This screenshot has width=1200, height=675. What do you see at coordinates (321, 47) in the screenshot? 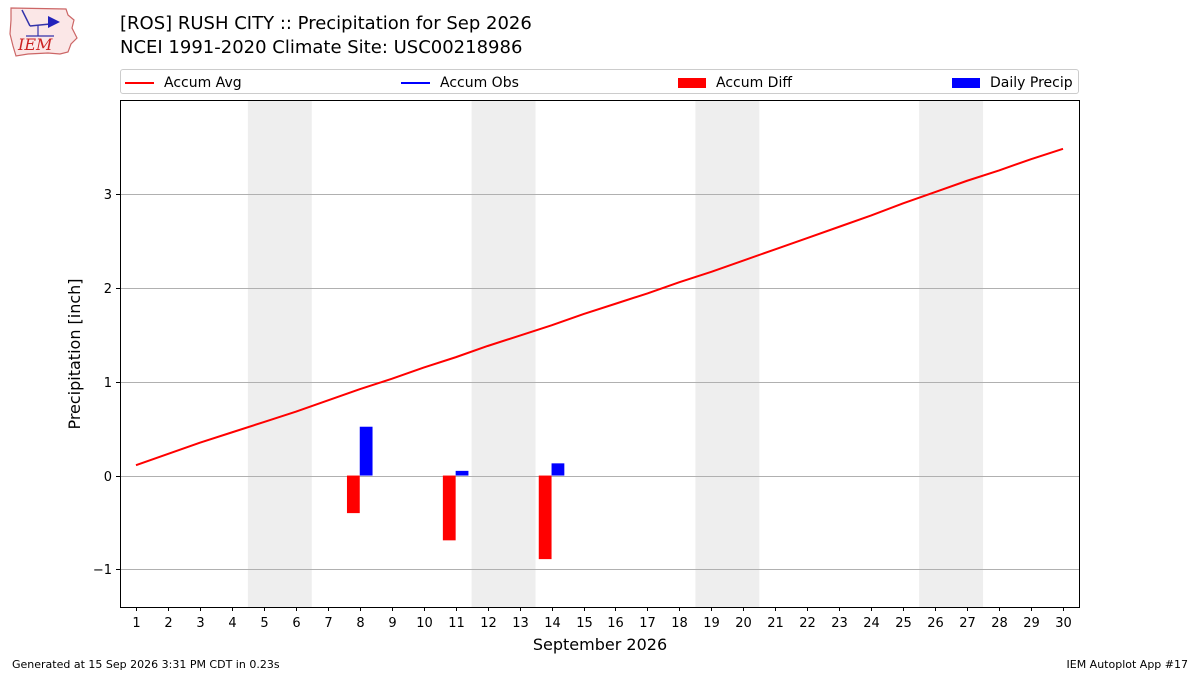
I see `chart-subtitle: NCEI 1991-2020 Climate Site: USC00218986` at bounding box center [321, 47].